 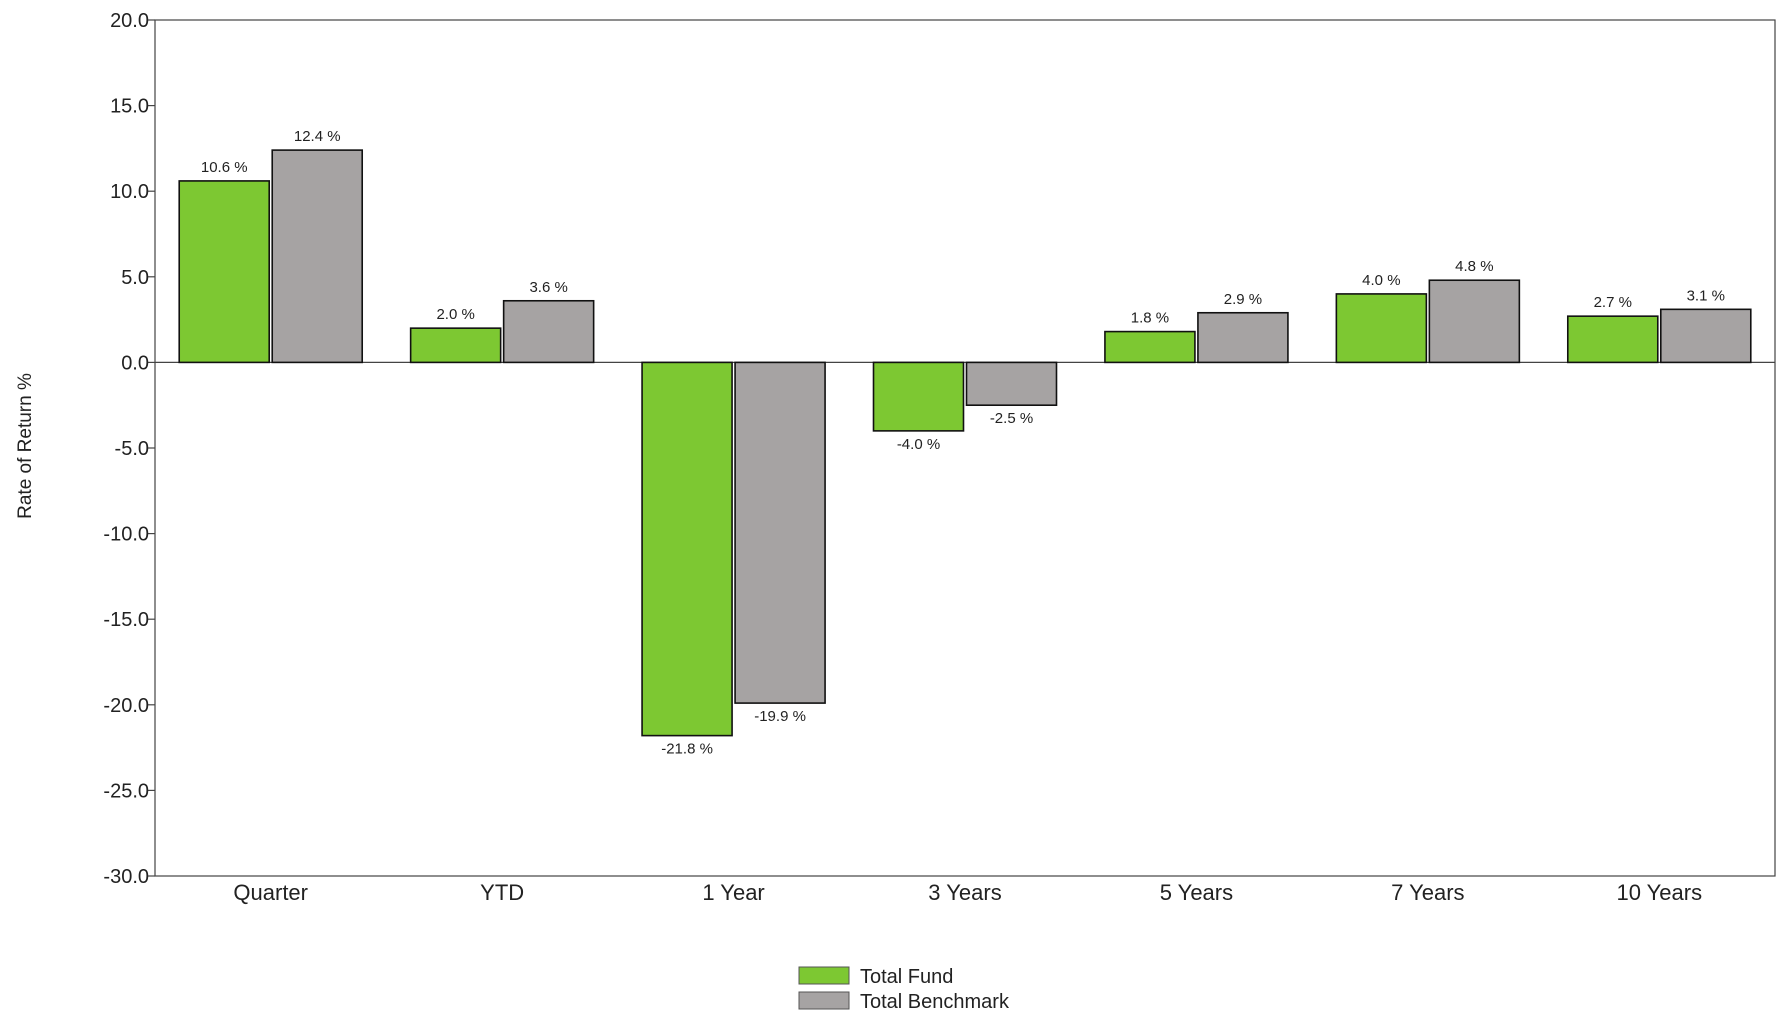 What do you see at coordinates (964, 892) in the screenshot?
I see `category-label: 3 Years` at bounding box center [964, 892].